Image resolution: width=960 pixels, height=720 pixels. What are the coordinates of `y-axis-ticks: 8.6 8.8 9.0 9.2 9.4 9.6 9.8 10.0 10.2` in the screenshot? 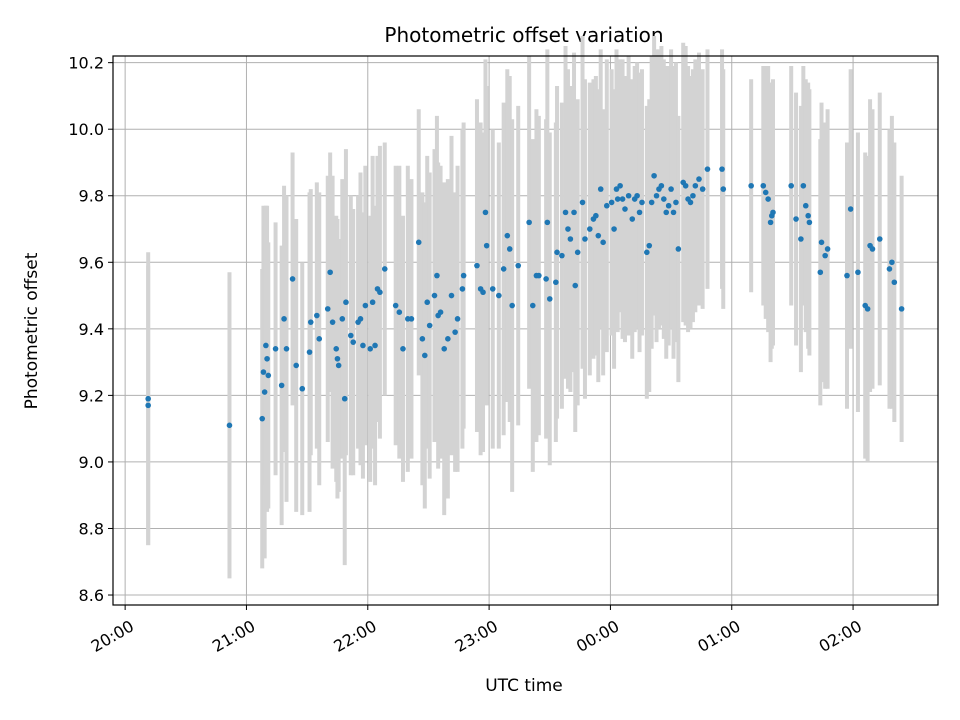 It's located at (90, 329).